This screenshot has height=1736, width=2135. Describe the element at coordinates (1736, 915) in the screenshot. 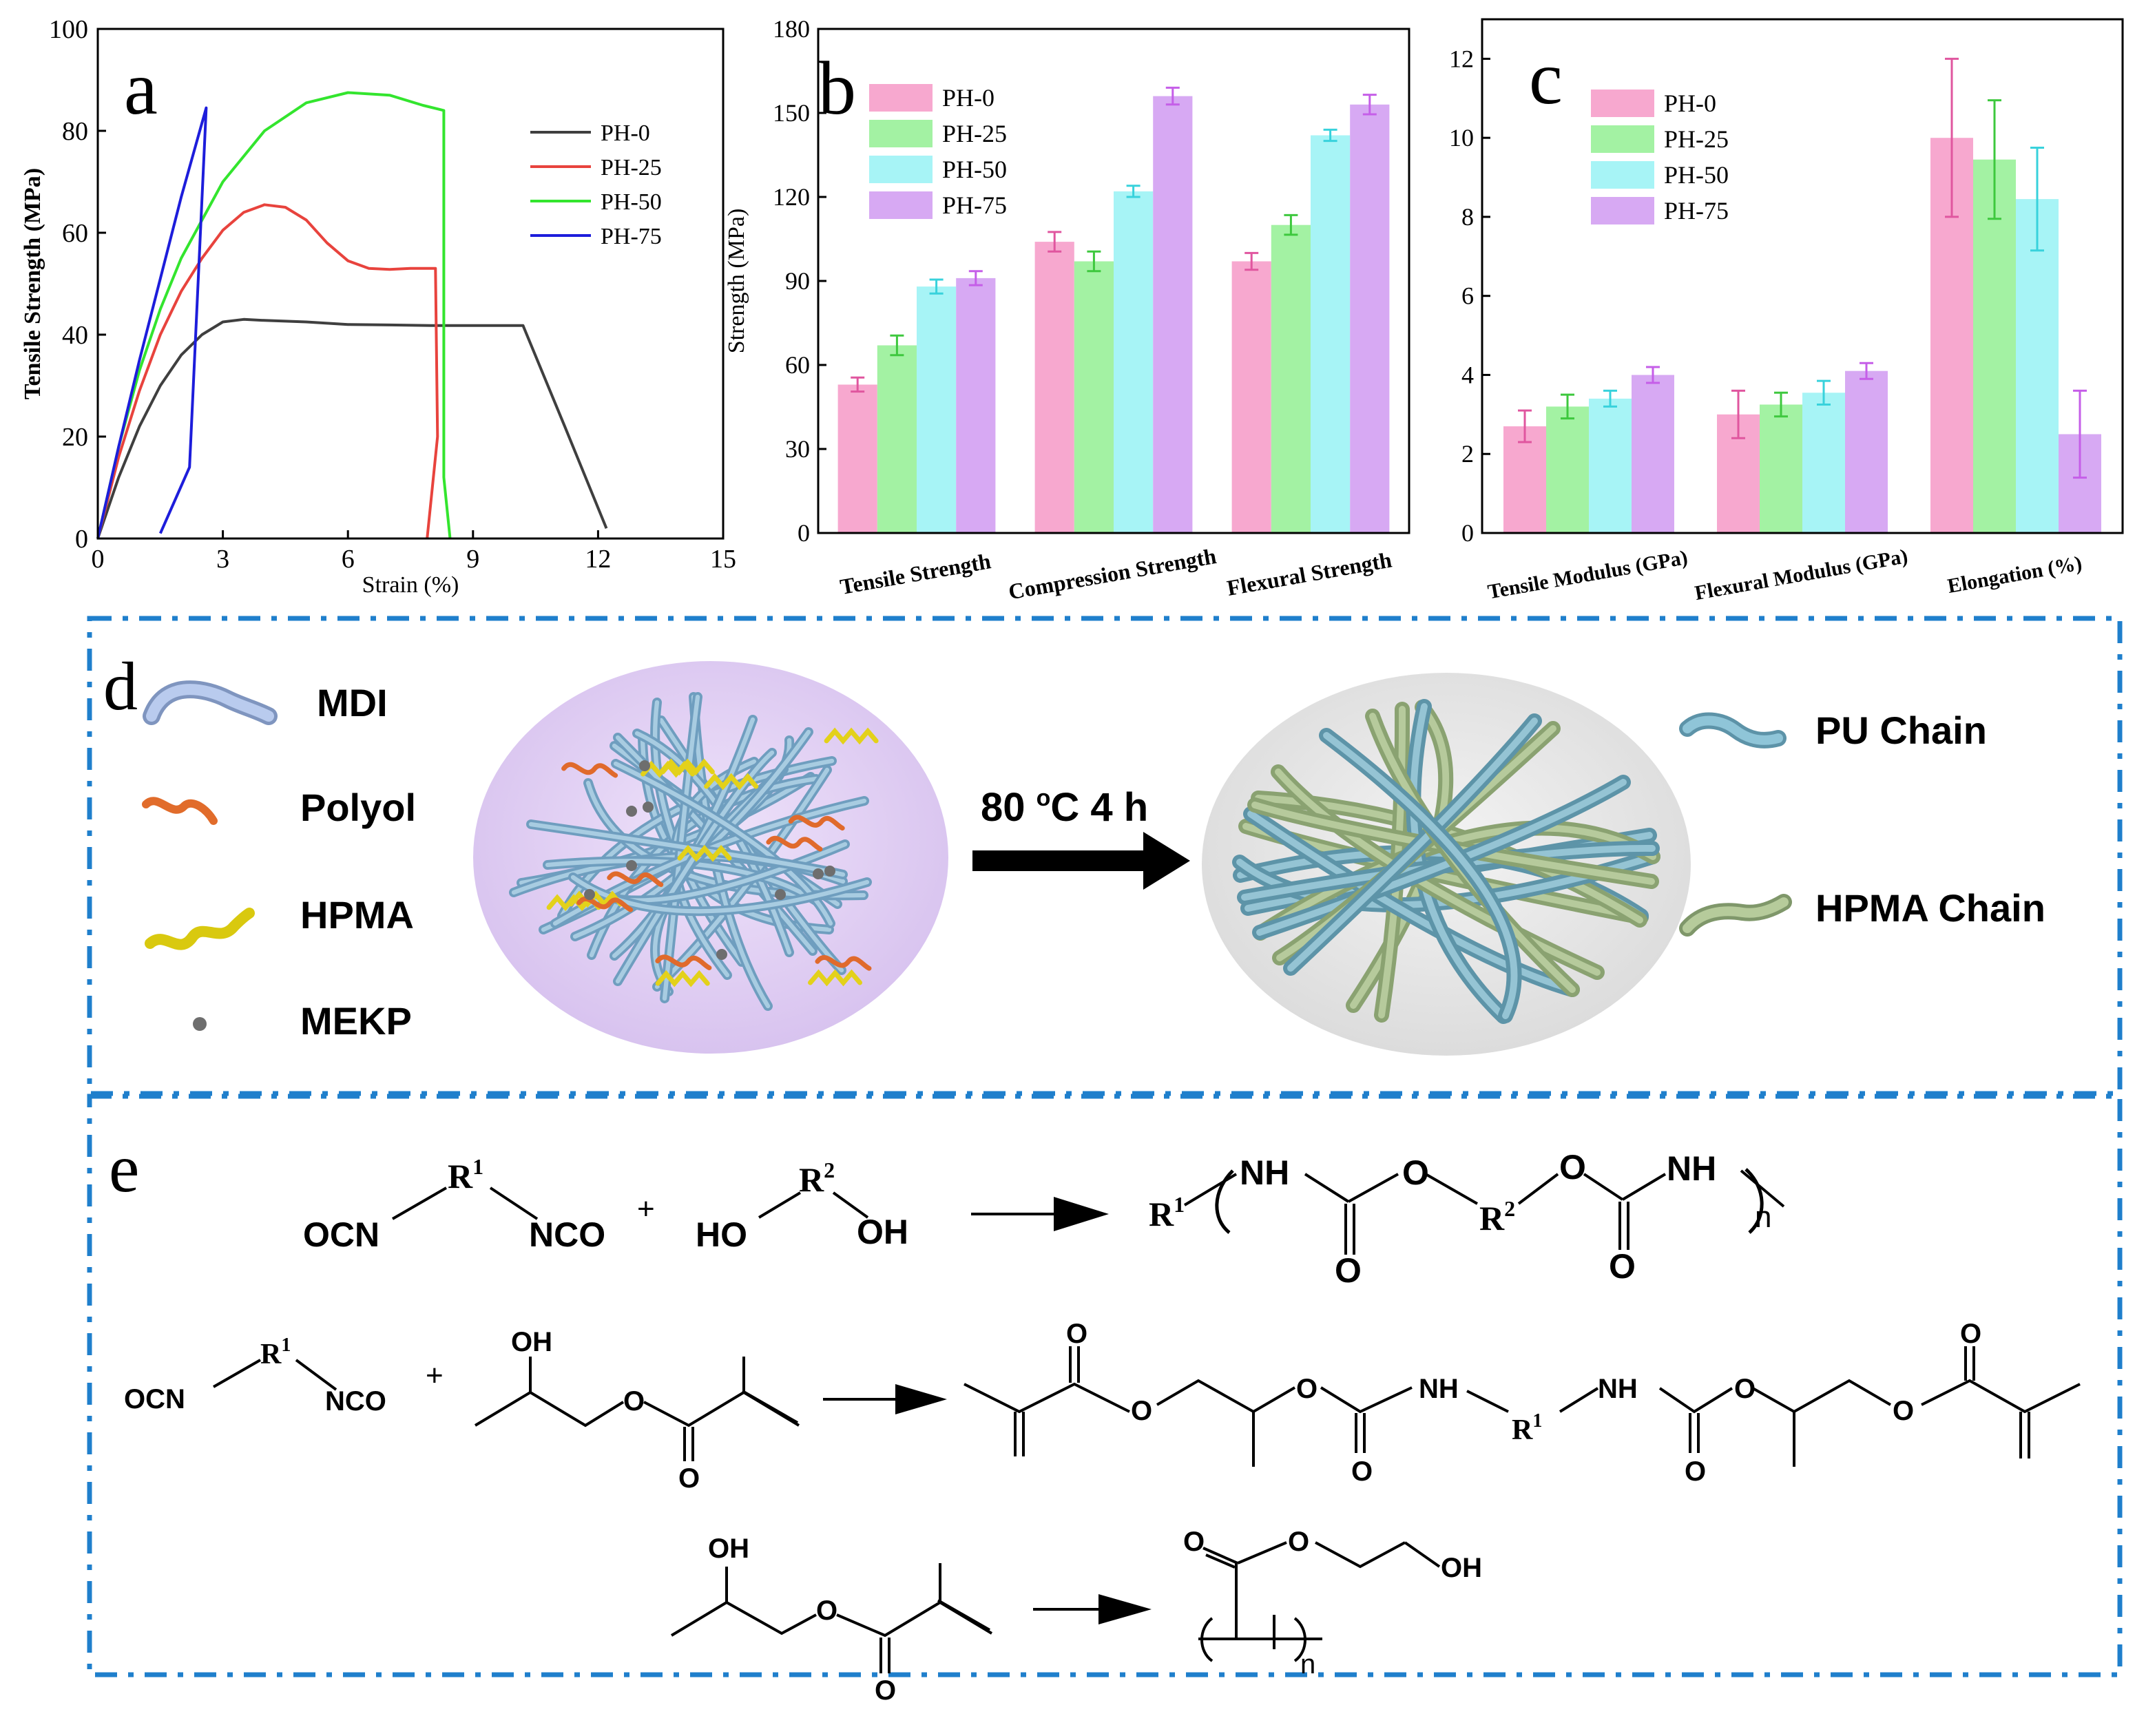

I see `hpma-chain-icon-highlight` at that location.